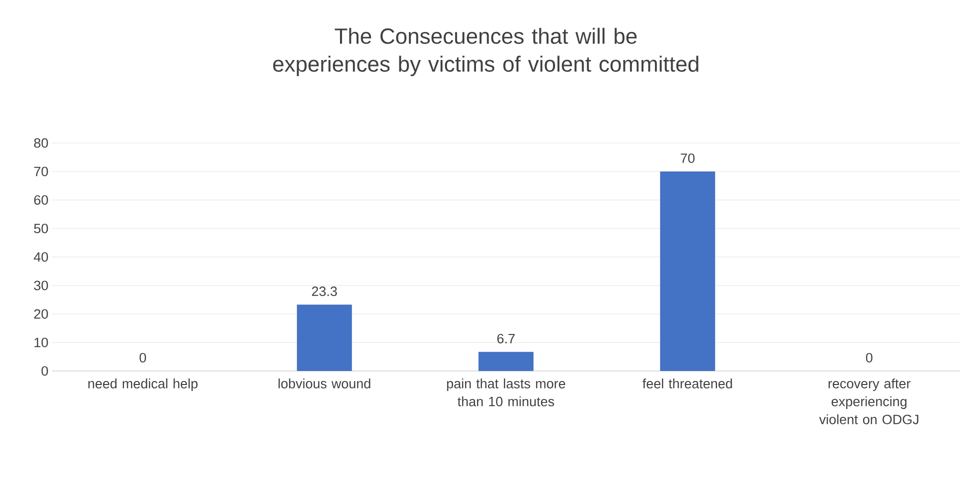  Describe the element at coordinates (41, 343) in the screenshot. I see `y-tick-label: 10` at that location.